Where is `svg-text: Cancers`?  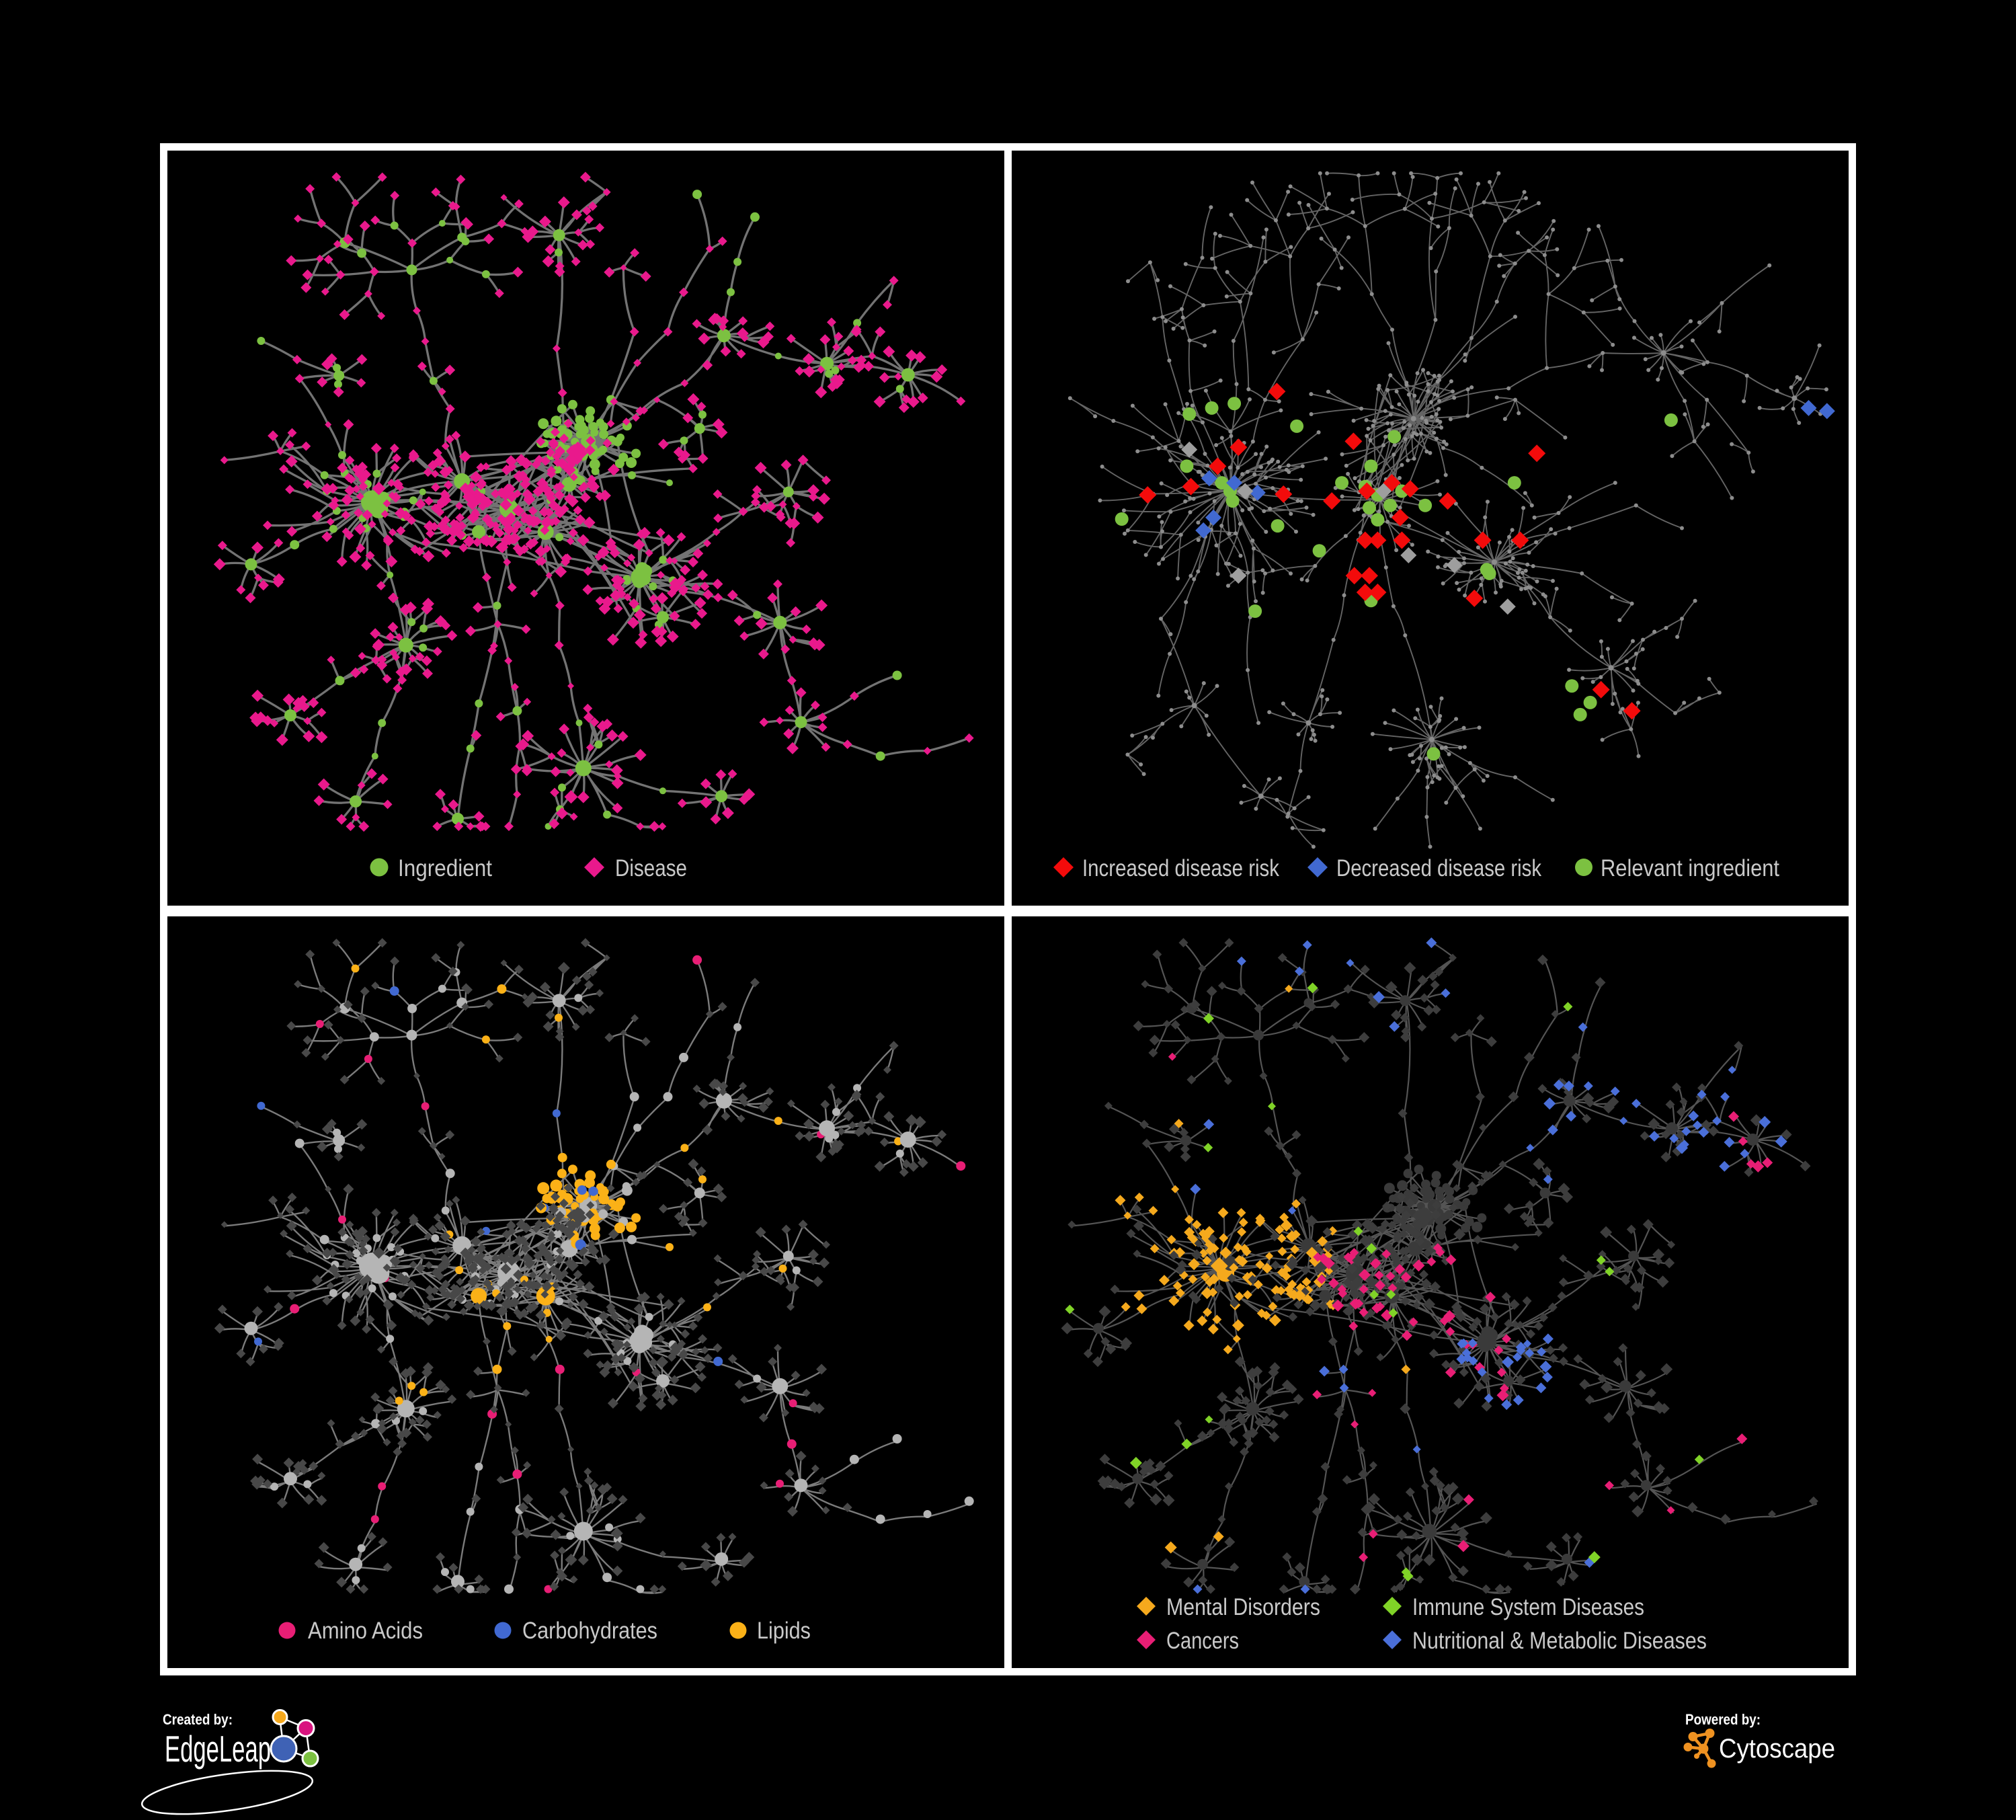 svg-text: Cancers is located at coordinates (1202, 1641).